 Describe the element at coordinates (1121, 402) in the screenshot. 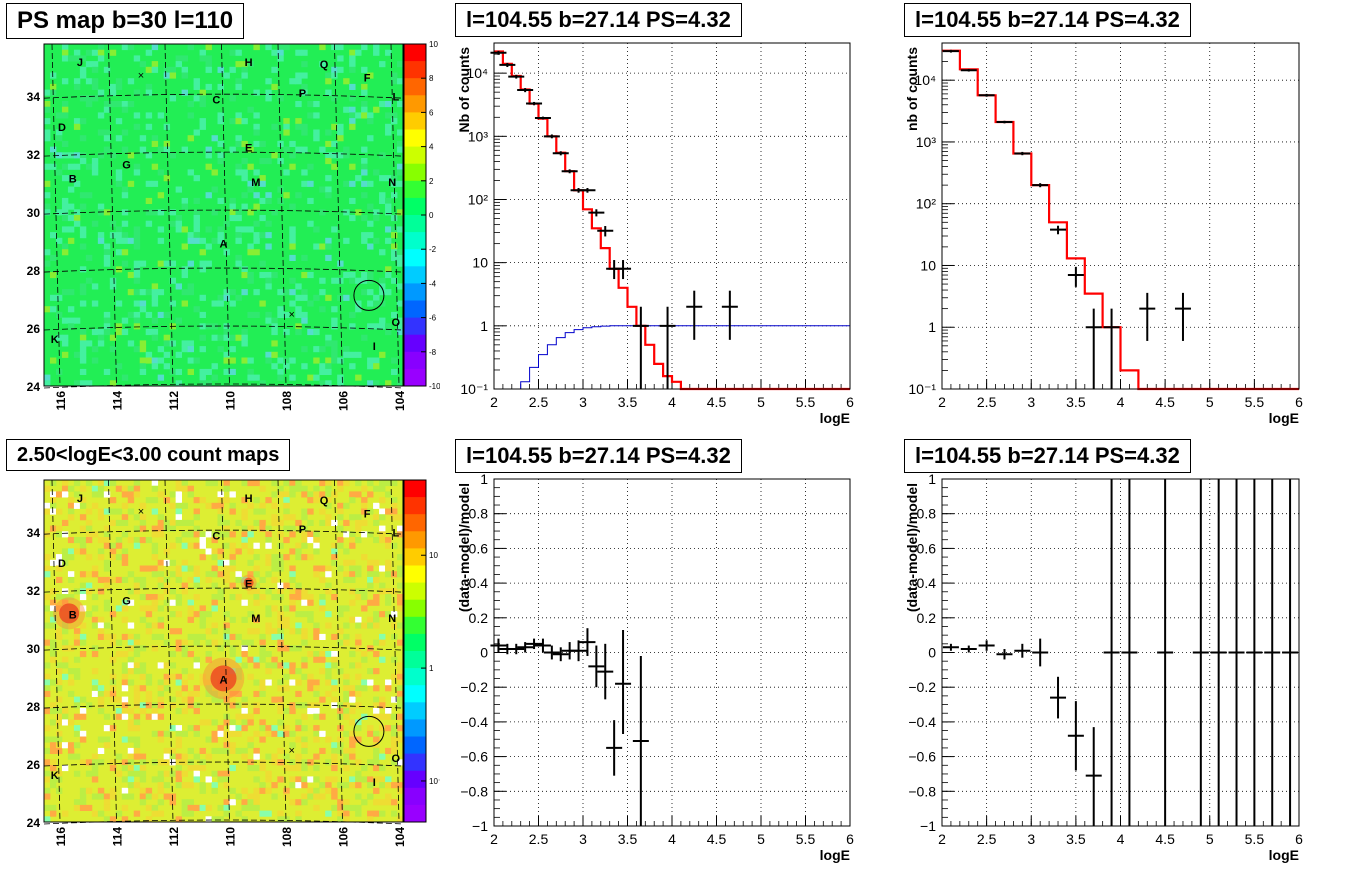

I see `x-tick-label: 4` at that location.